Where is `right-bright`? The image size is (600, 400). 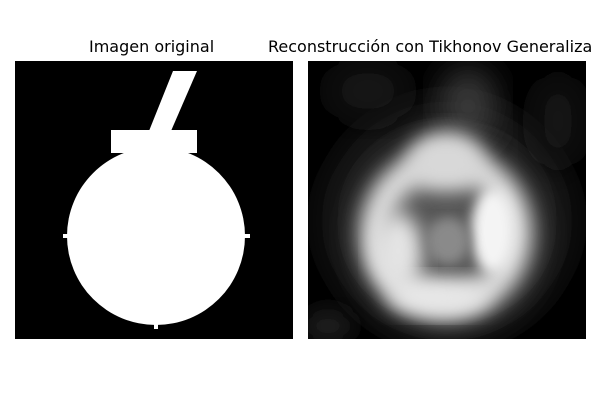 right-bright is located at coordinates (493, 231).